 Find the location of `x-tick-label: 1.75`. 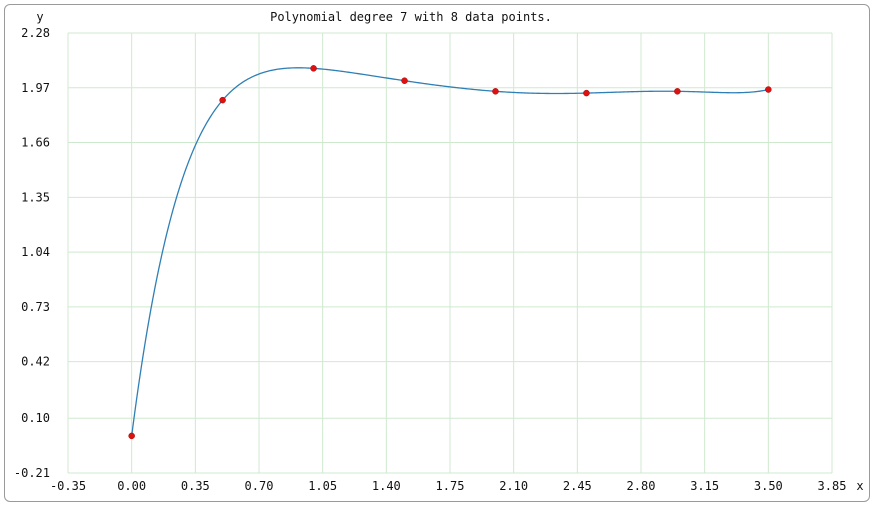

x-tick-label: 1.75 is located at coordinates (450, 486).